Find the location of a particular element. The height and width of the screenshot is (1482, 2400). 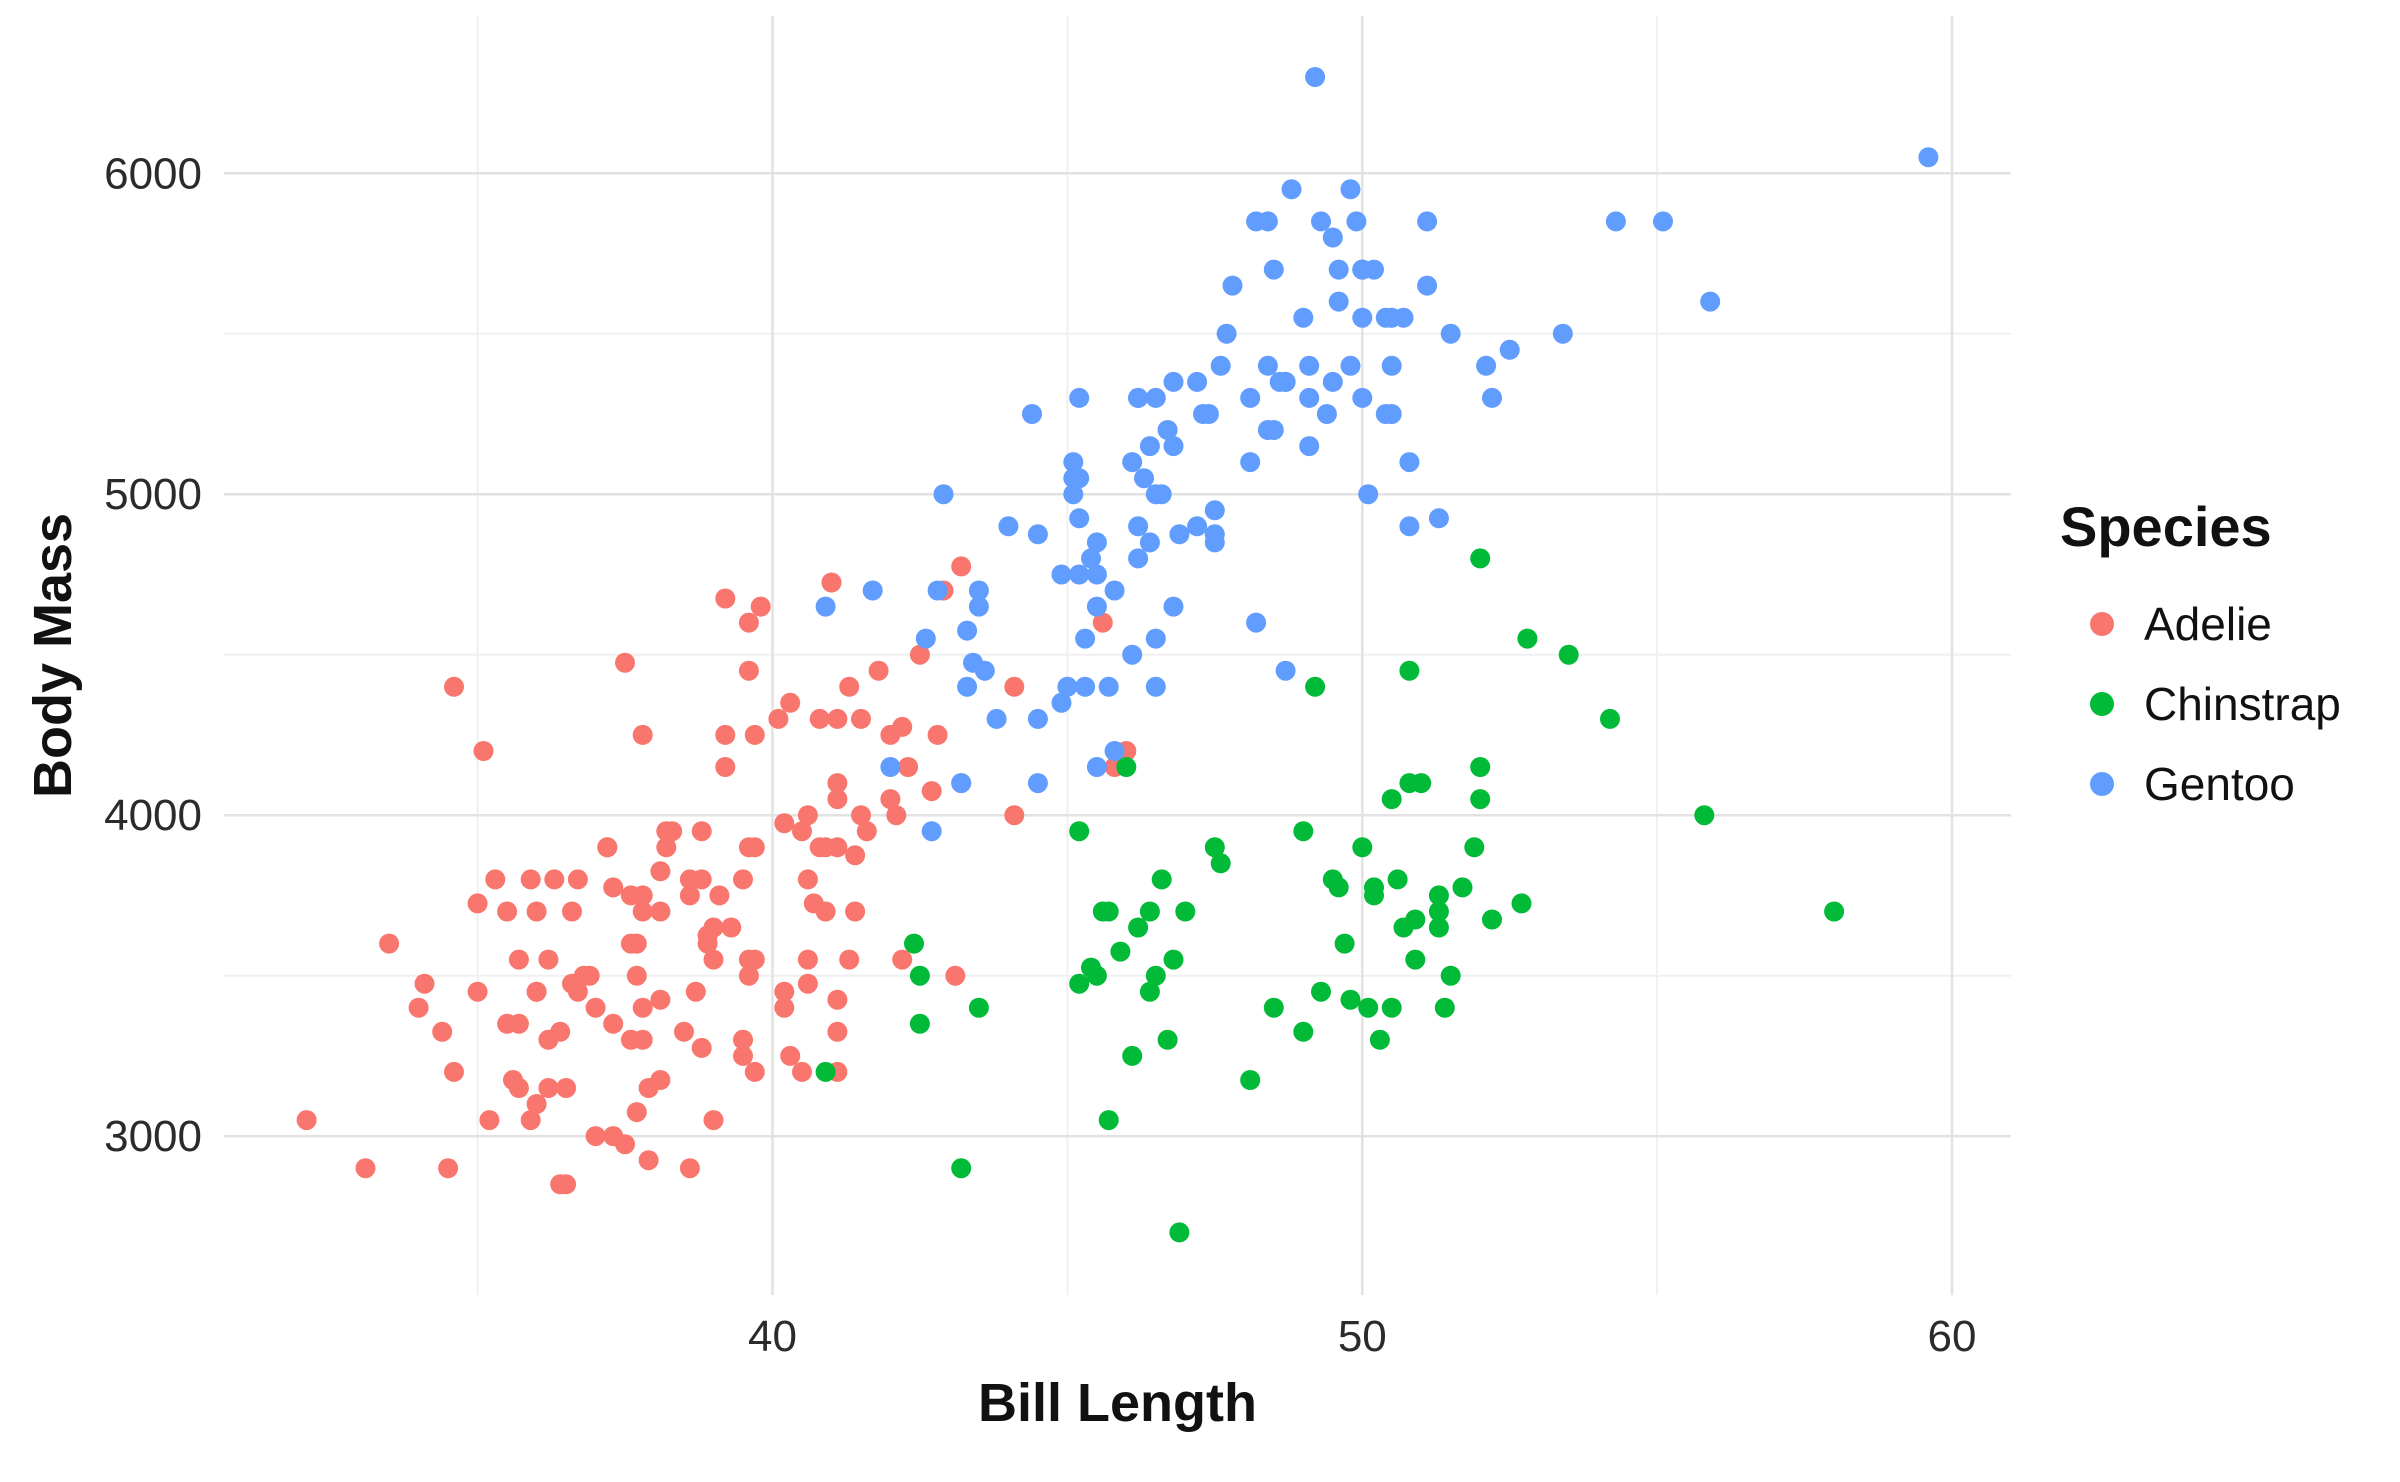

legend-item-gentoo: Gentoo is located at coordinates (2200, 784).